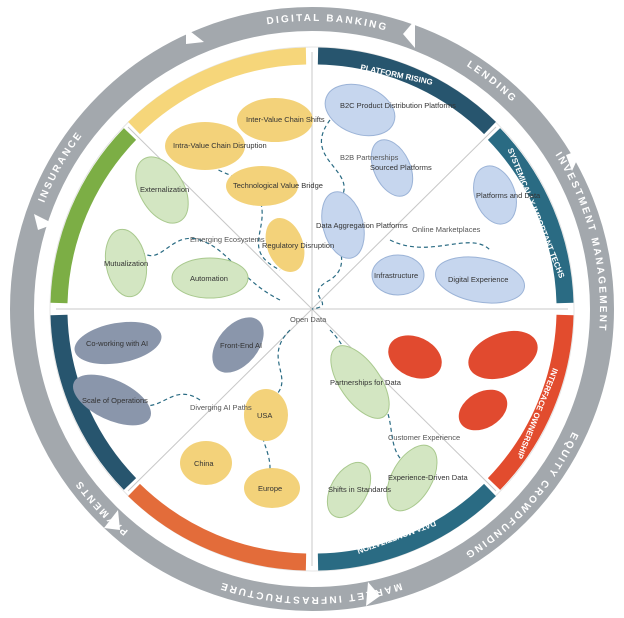 The width and height of the screenshot is (624, 618). I want to click on blob-tech-bridge: Technological Value Bridge, so click(274, 186).